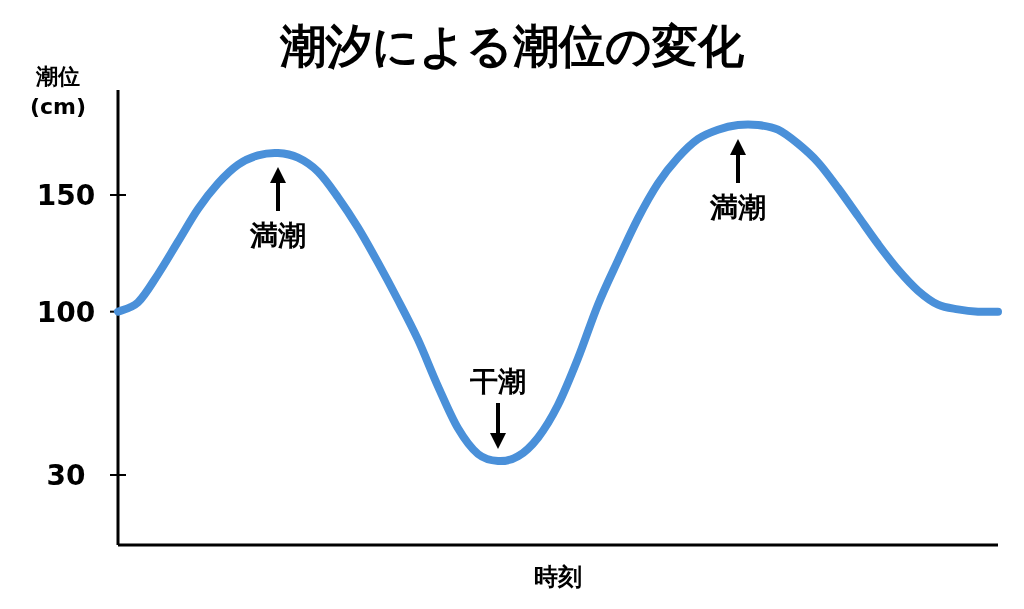 The height and width of the screenshot is (609, 1024). What do you see at coordinates (66, 475) in the screenshot?
I see `y-tick-label: 30` at bounding box center [66, 475].